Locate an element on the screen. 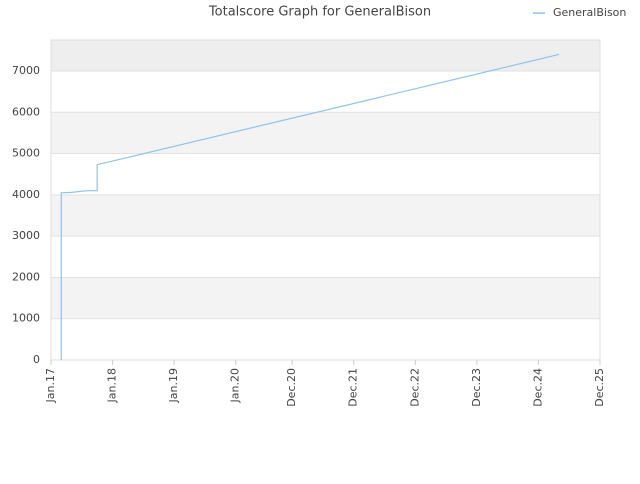 The height and width of the screenshot is (484, 640). x-tick-label: Dec.25 is located at coordinates (599, 387).